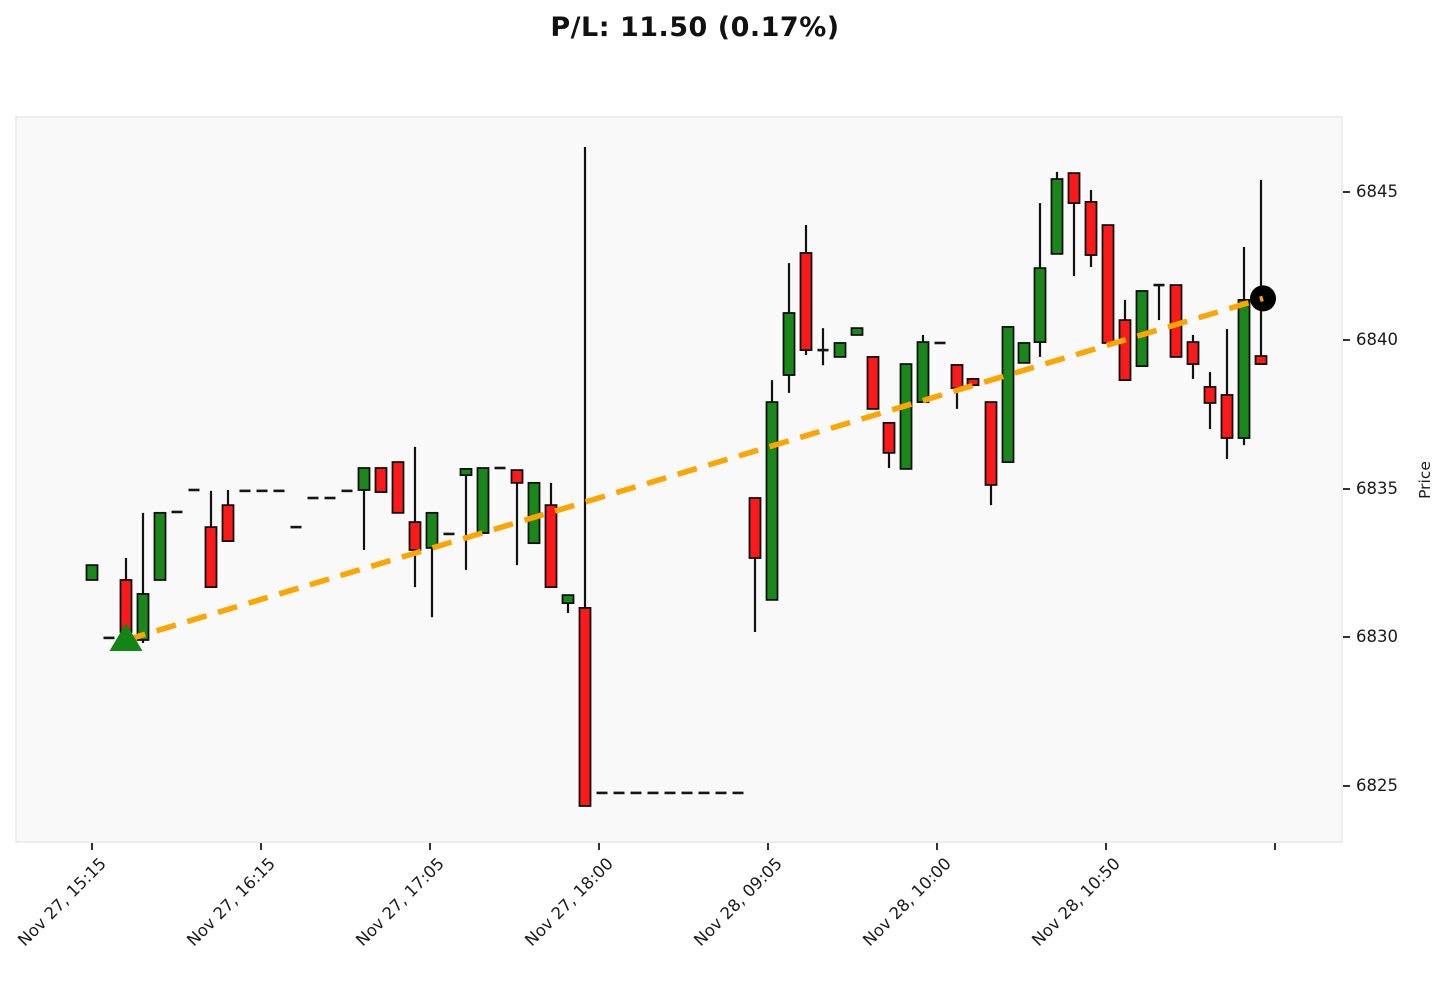  I want to click on exit-marker-circle, so click(1263, 298).